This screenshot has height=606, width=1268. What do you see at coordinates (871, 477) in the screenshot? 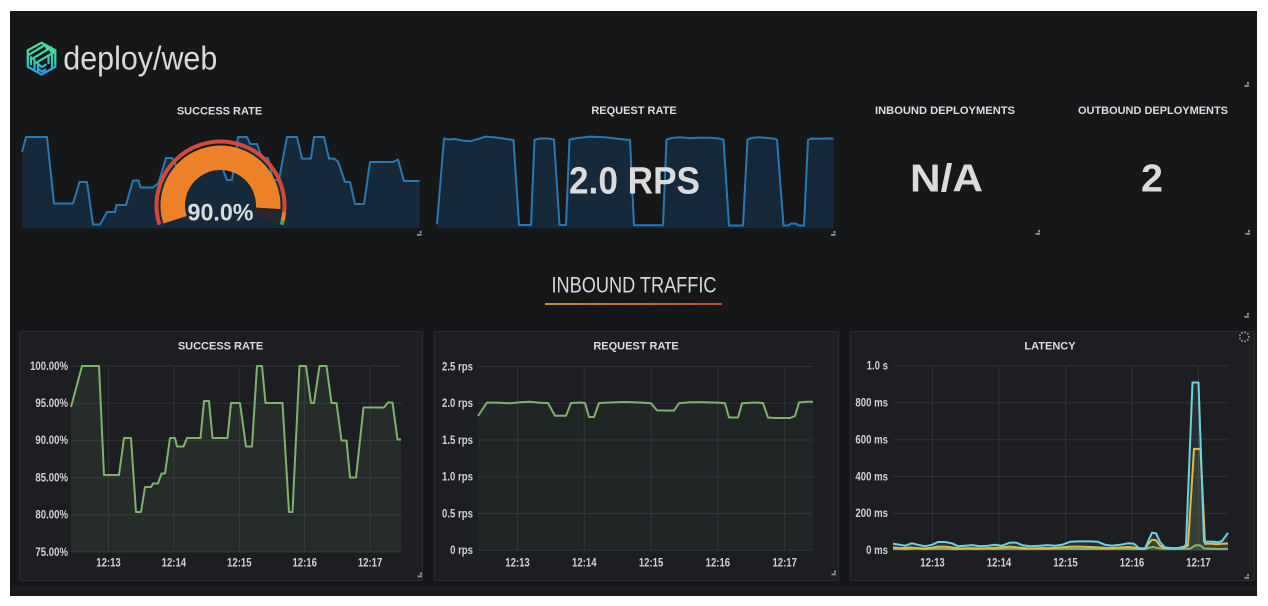
I see `svg-text: 400 ms` at bounding box center [871, 477].